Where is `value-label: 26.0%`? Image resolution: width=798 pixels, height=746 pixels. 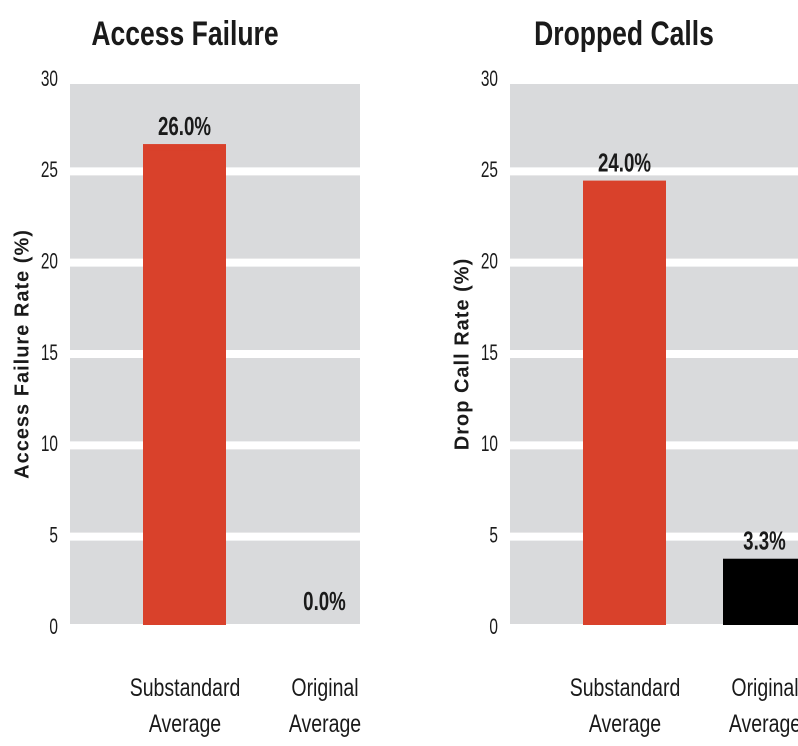
value-label: 26.0% is located at coordinates (184, 126).